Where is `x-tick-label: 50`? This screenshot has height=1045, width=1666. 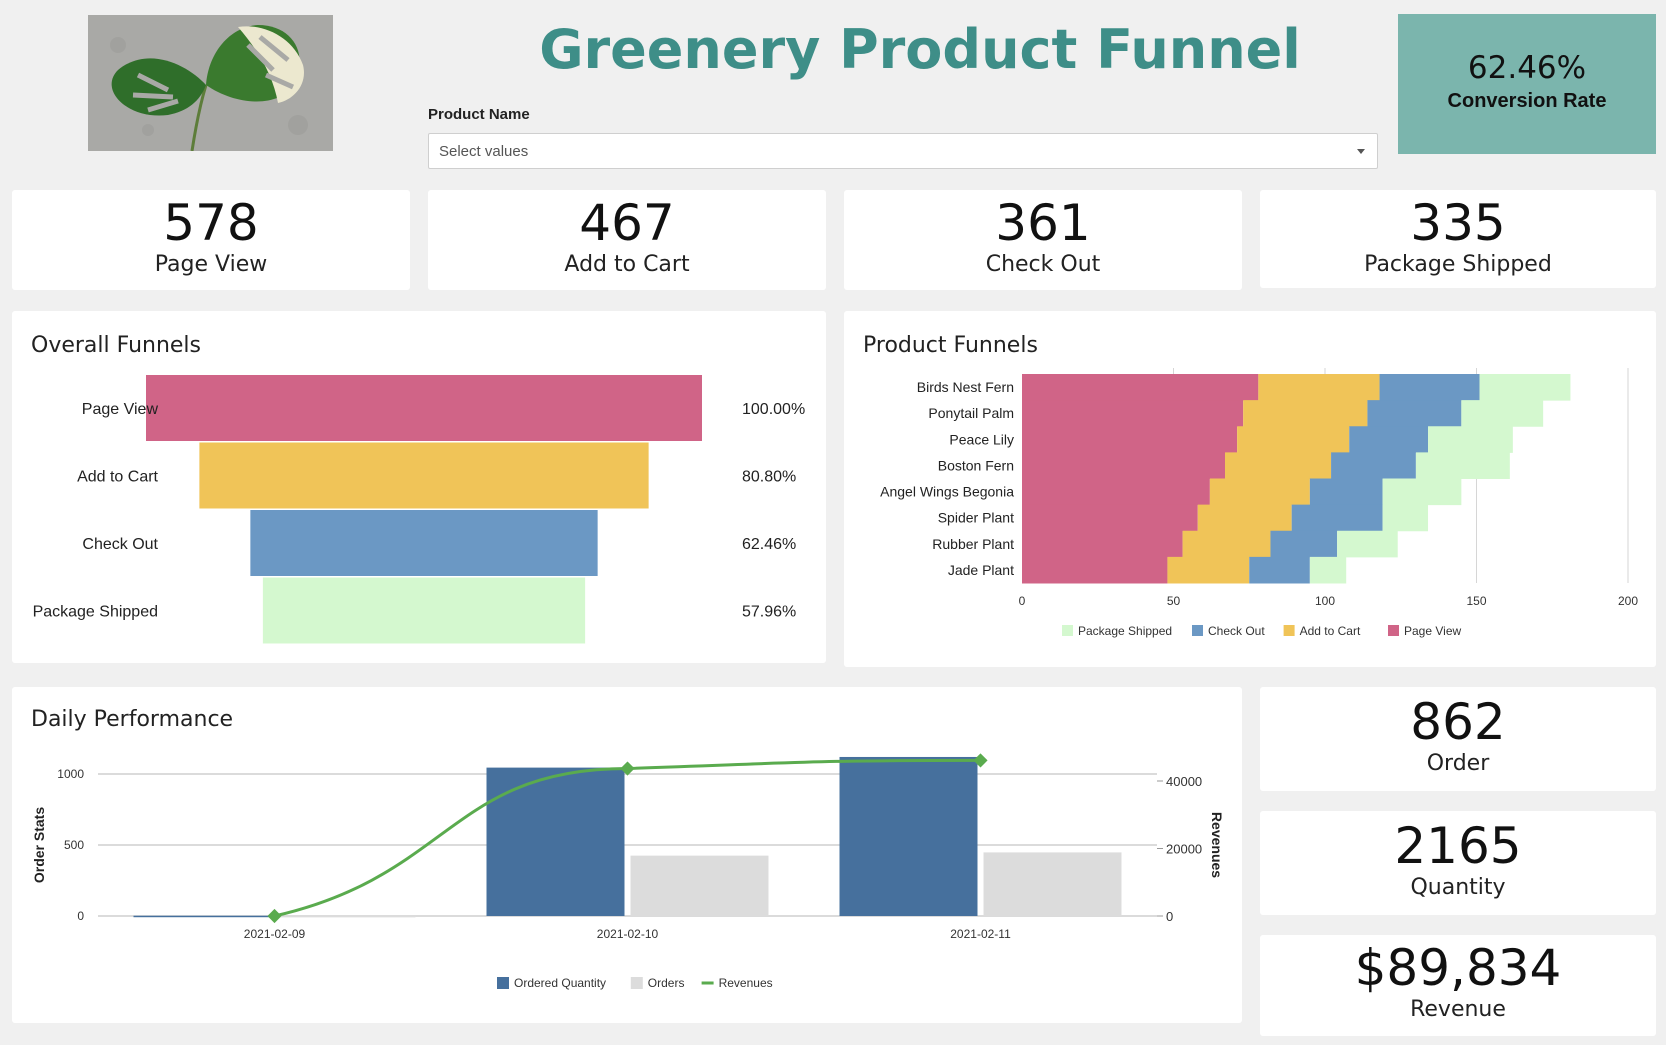 x-tick-label: 50 is located at coordinates (1174, 601).